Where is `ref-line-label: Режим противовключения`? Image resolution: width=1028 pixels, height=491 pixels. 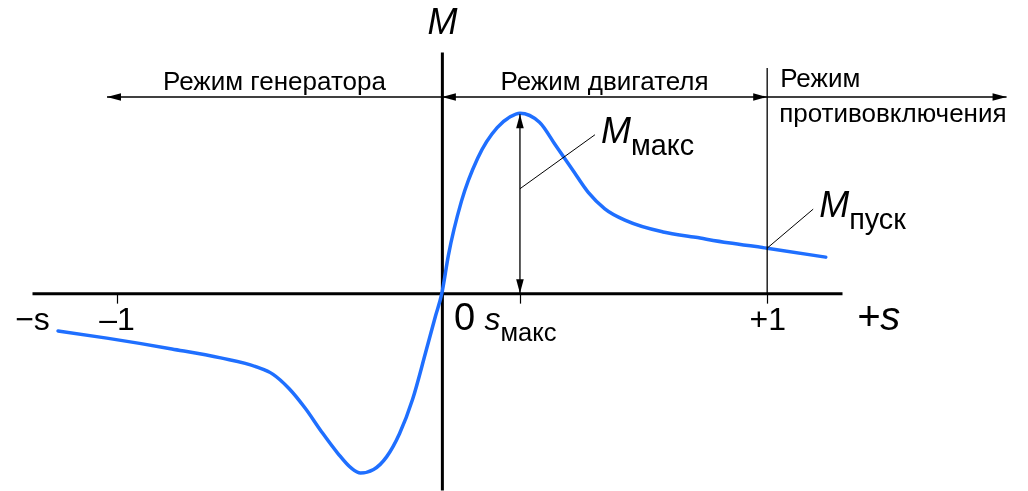
ref-line-label: Режим противовключения is located at coordinates (893, 95).